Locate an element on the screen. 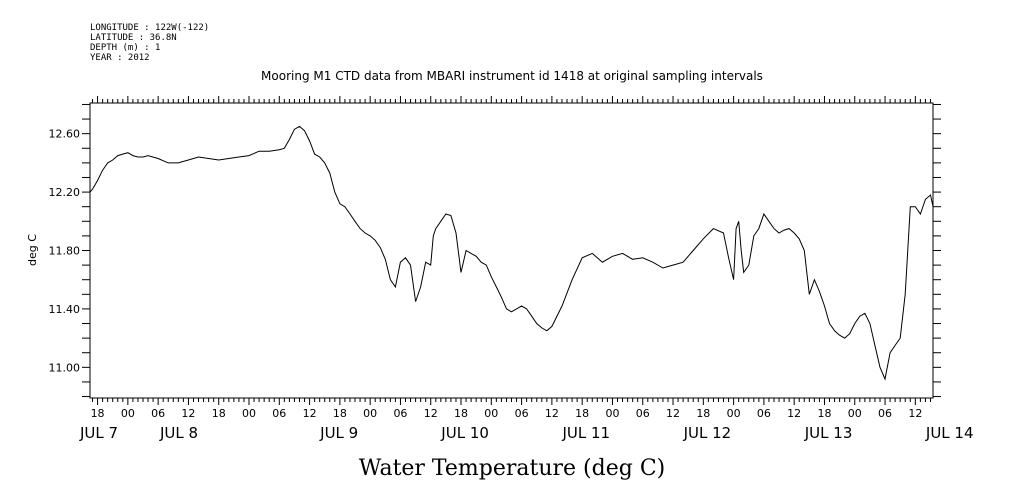 This screenshot has height=504, width=1009. x-day-label: JUL 10 is located at coordinates (464, 433).